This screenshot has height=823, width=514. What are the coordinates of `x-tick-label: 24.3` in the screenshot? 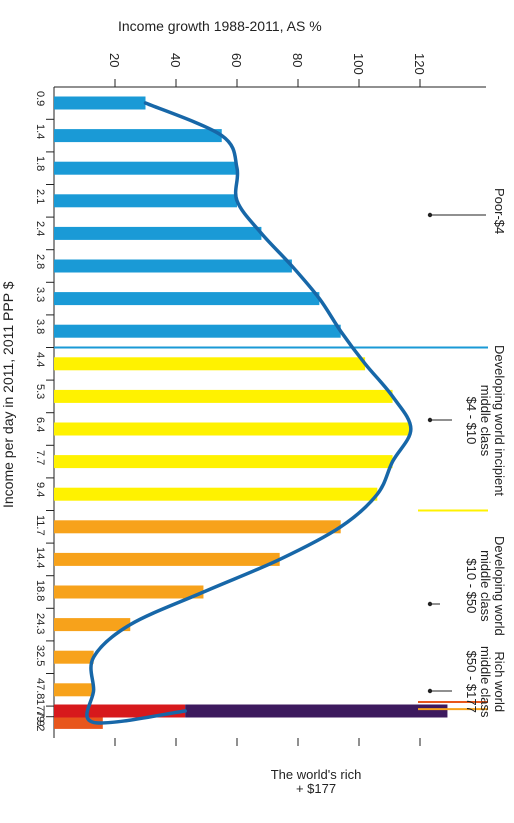 It's located at (40, 623).